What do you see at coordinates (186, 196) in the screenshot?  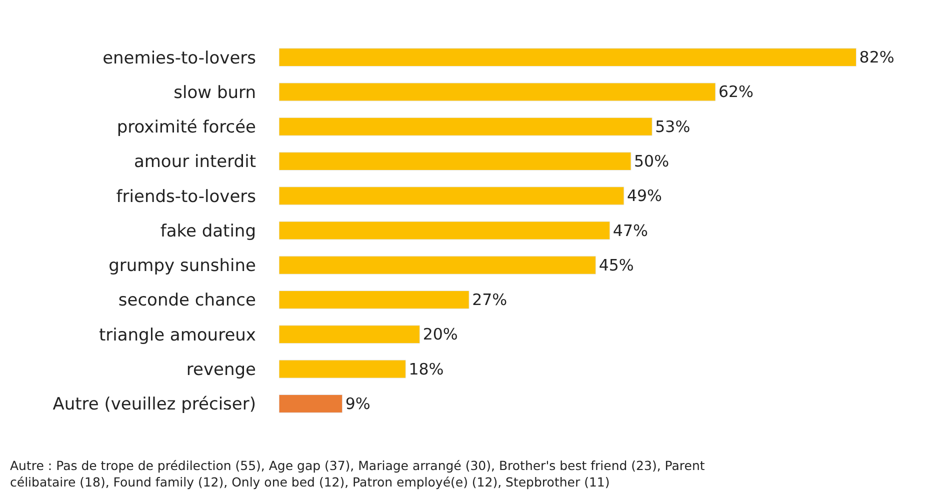 I see `y-tick-label: friends-to-lovers` at bounding box center [186, 196].